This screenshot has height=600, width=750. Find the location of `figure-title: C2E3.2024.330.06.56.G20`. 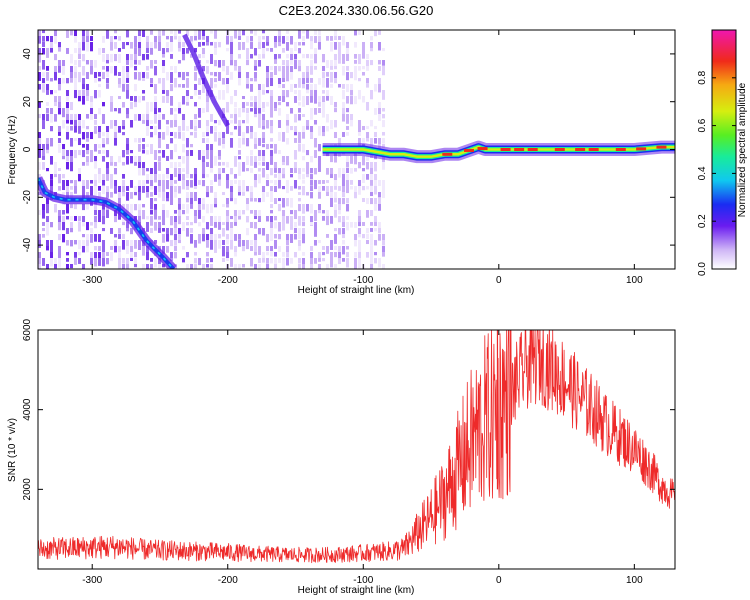

figure-title: C2E3.2024.330.06.56.G20 is located at coordinates (356, 10).